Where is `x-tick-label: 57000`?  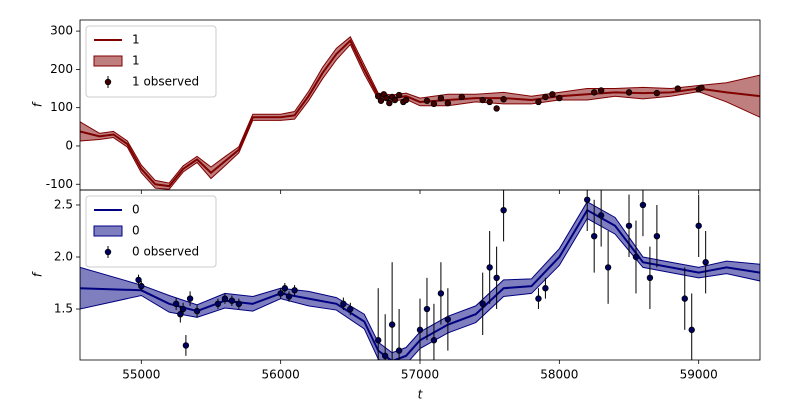 x-tick-label: 57000 is located at coordinates (420, 375).